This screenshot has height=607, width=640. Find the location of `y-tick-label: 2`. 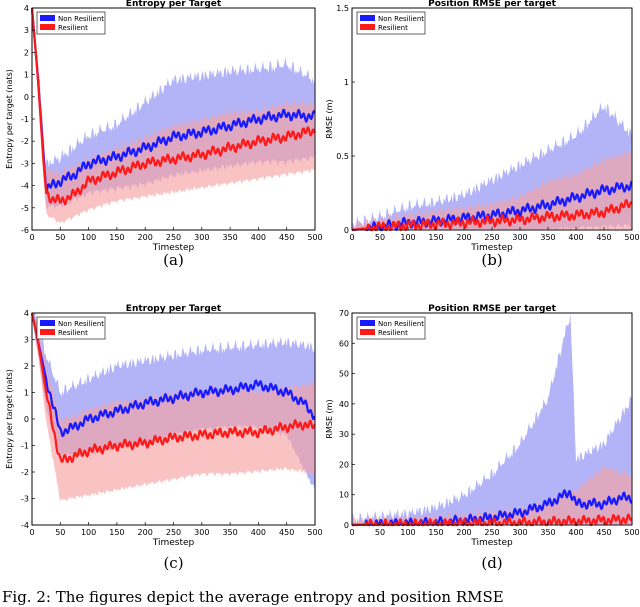

y-tick-label: 2 is located at coordinates (26, 366).